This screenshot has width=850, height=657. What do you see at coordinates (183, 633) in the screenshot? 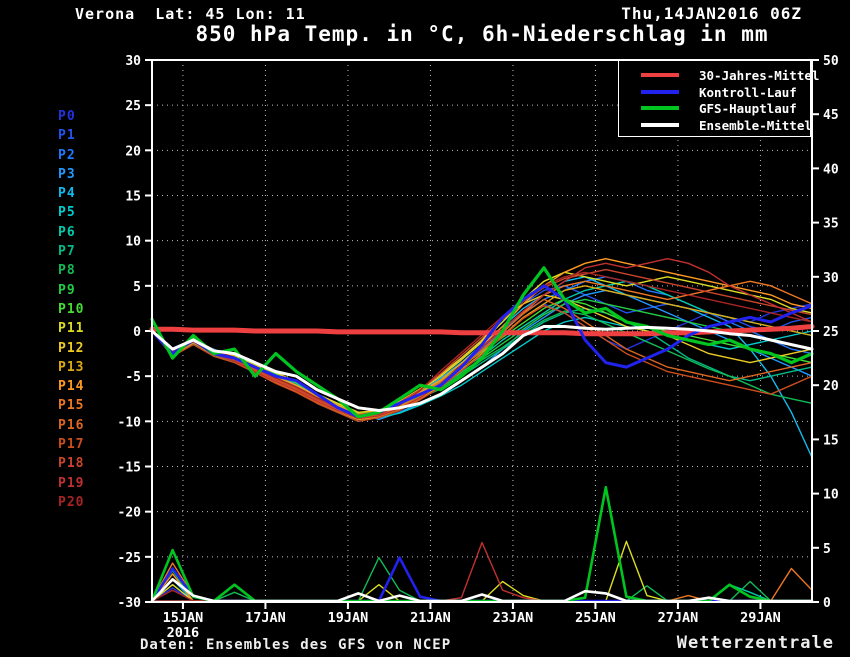
I see `x-year-label: 2016` at bounding box center [183, 633].